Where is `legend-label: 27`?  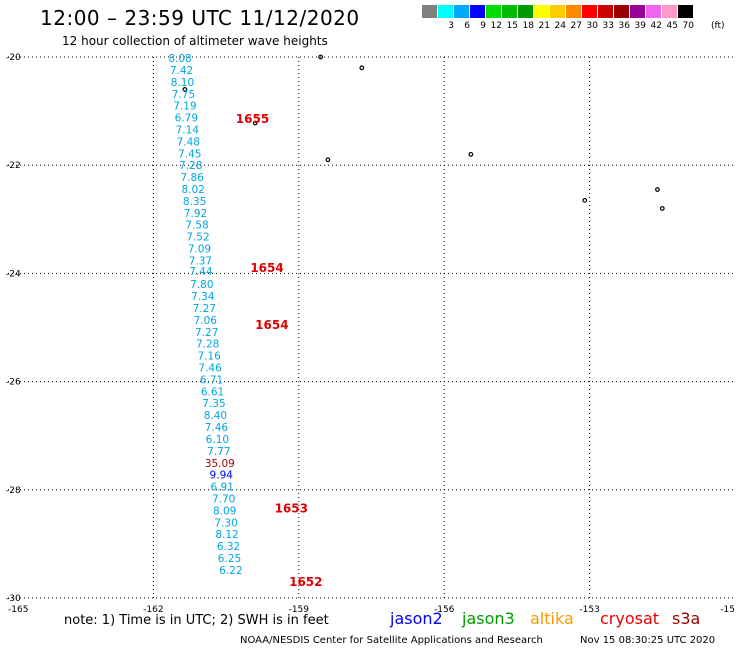 legend-label: 27 is located at coordinates (576, 26).